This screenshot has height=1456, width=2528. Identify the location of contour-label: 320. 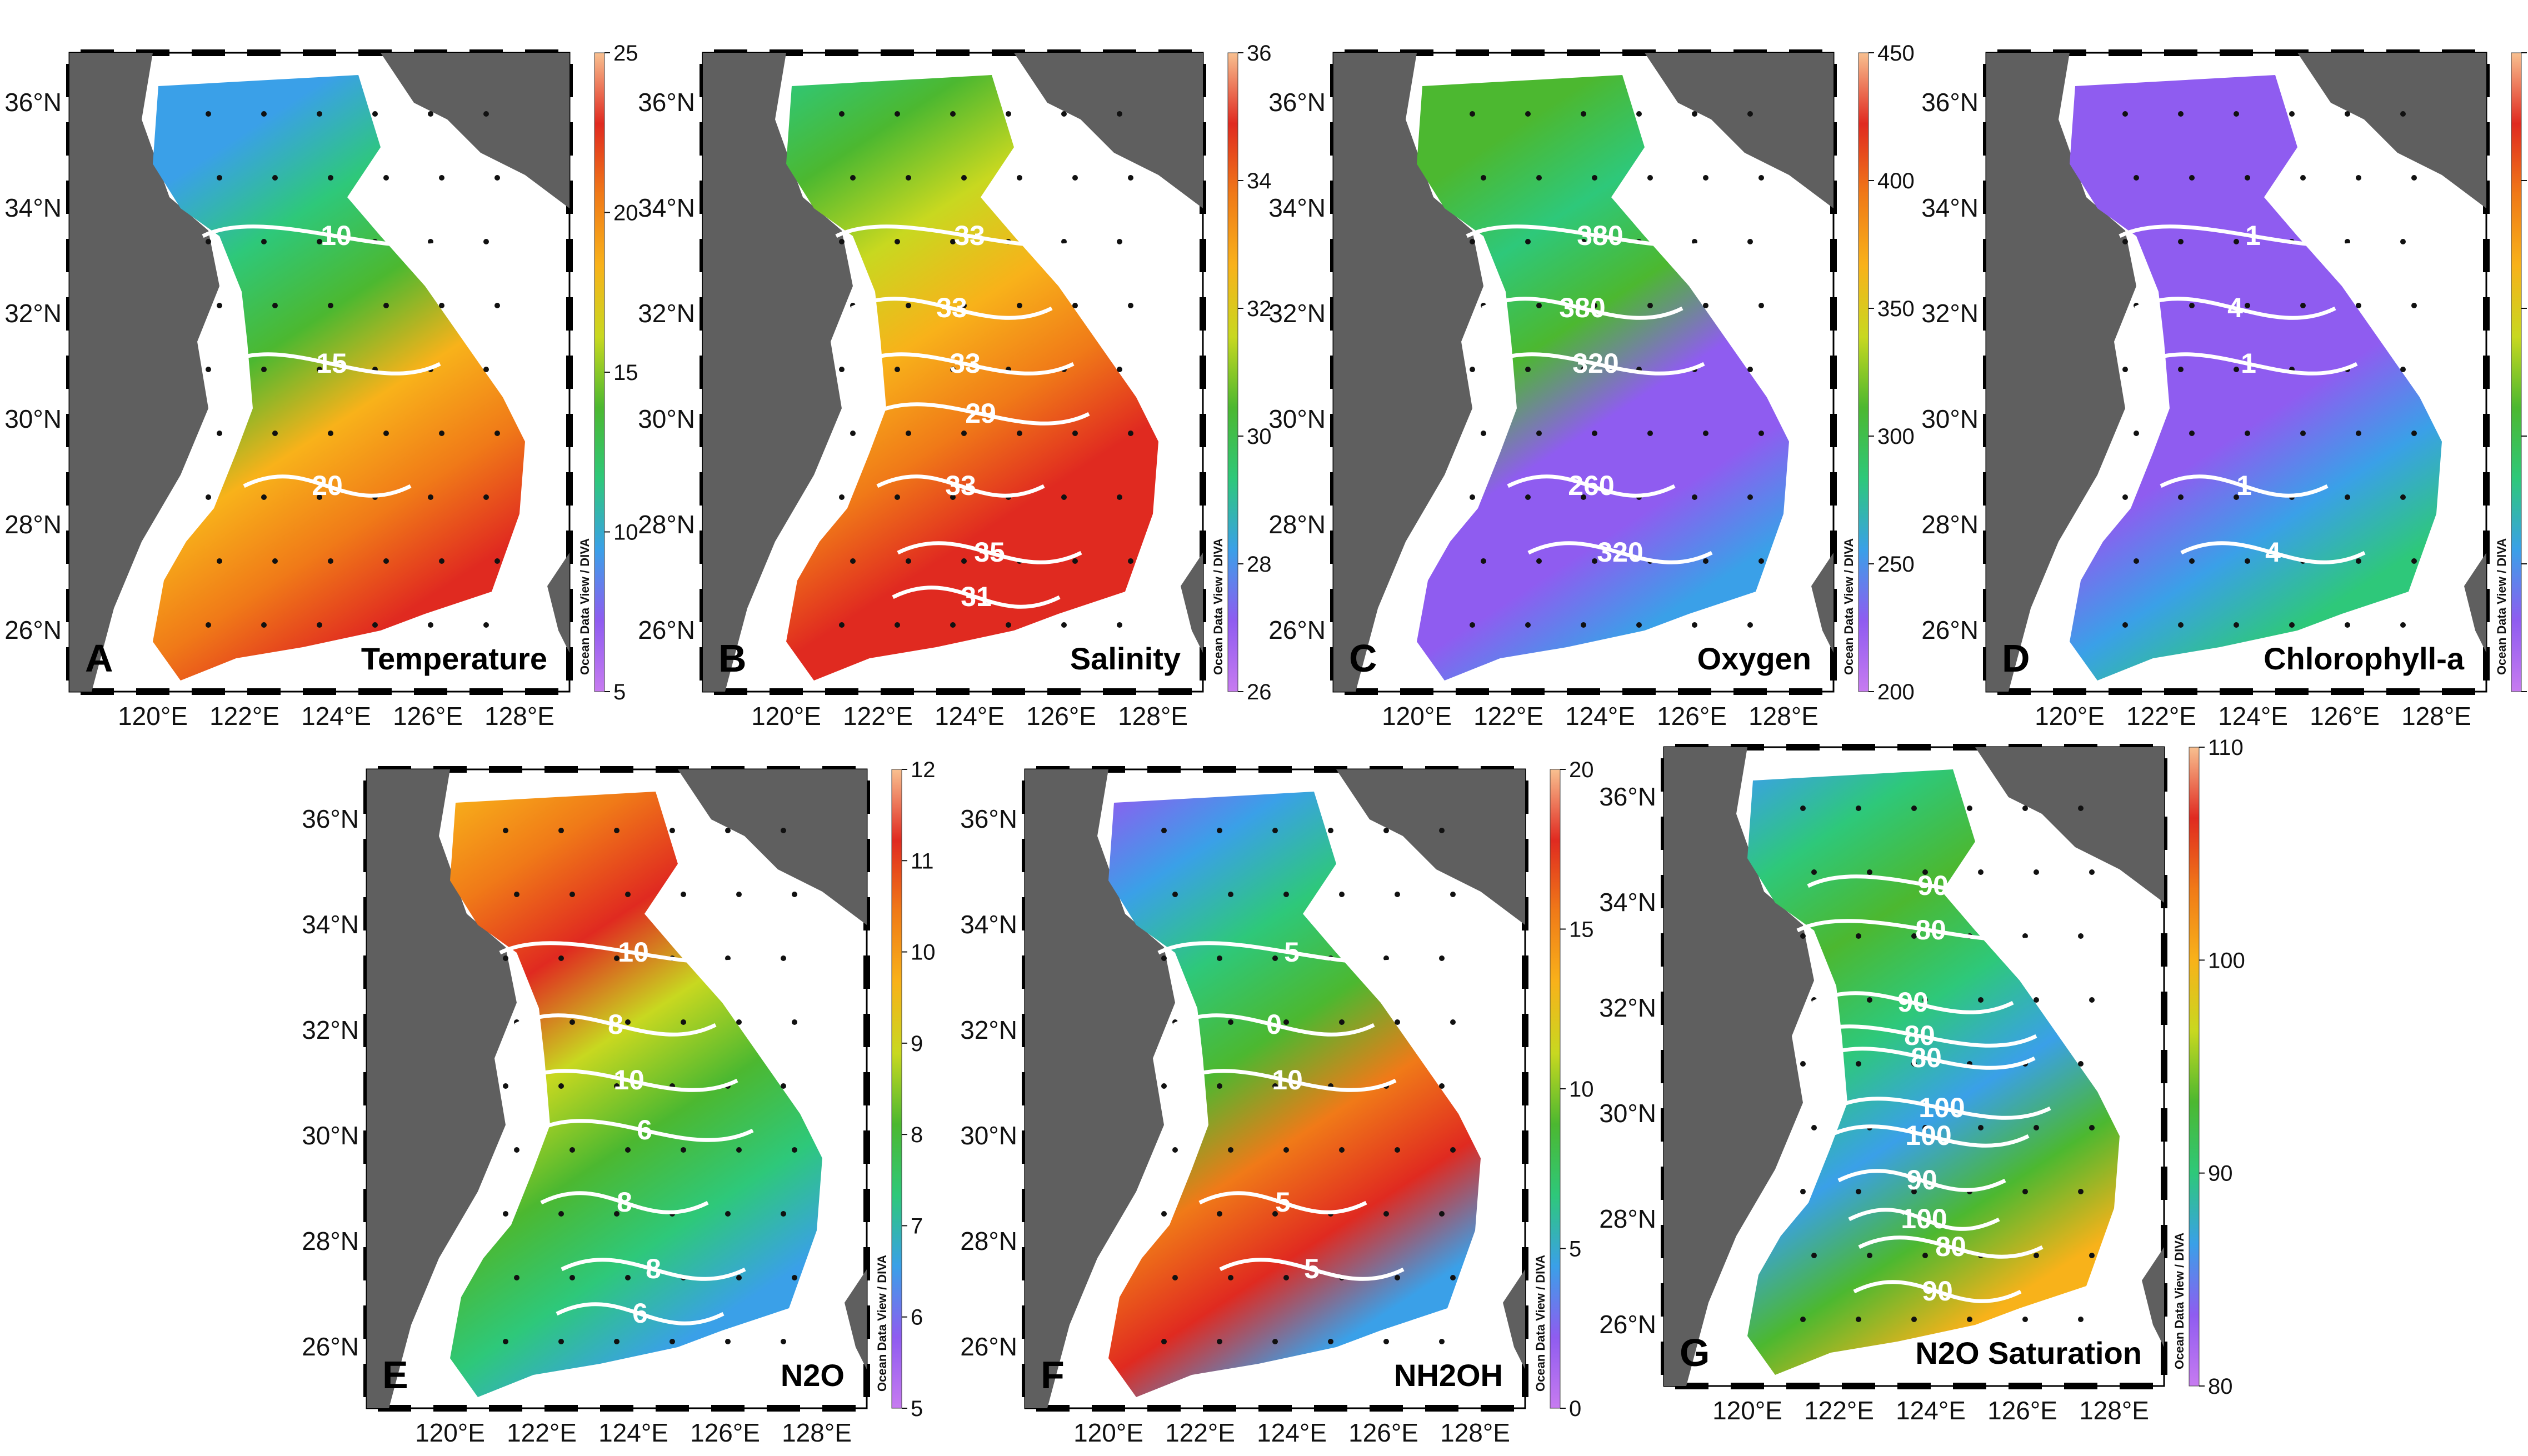
(1595, 363).